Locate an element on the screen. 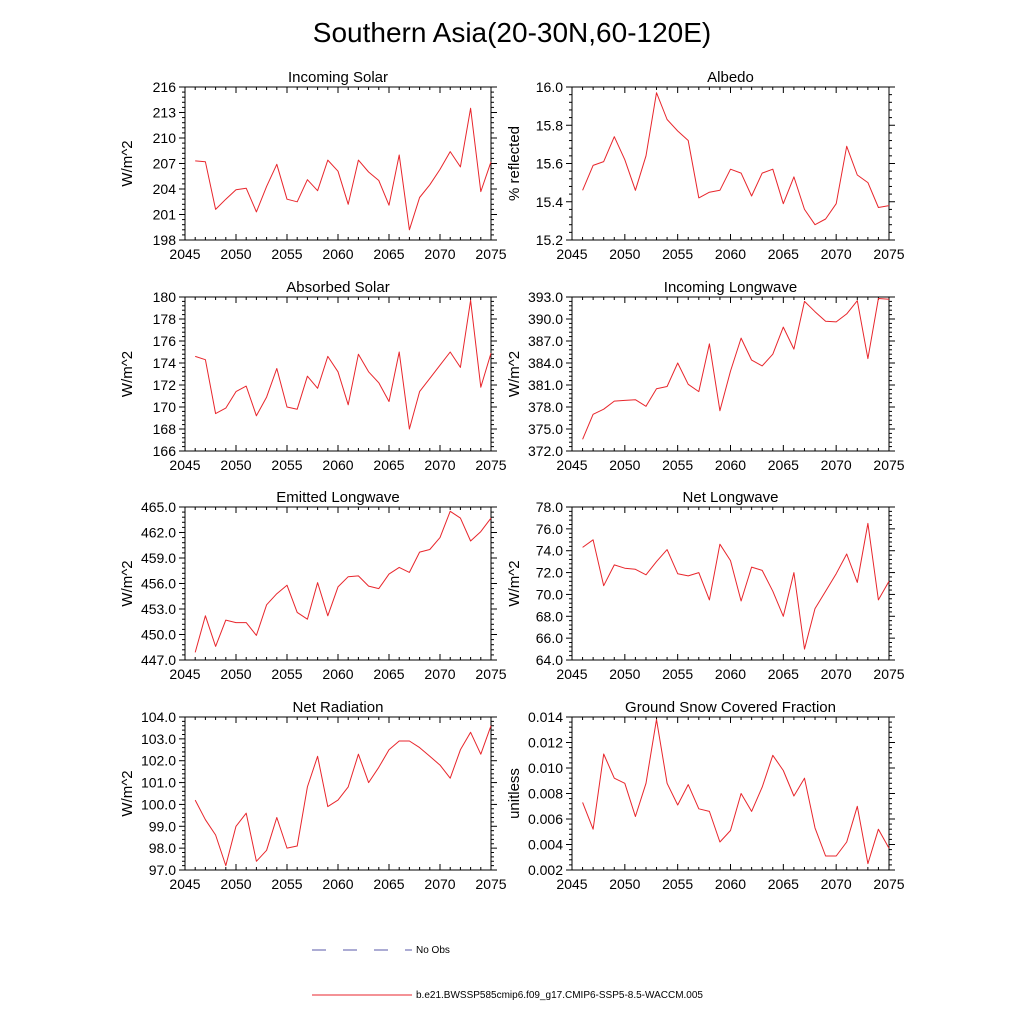 This screenshot has width=1024, height=1024. y-tick-label: 76.0 is located at coordinates (549, 529).